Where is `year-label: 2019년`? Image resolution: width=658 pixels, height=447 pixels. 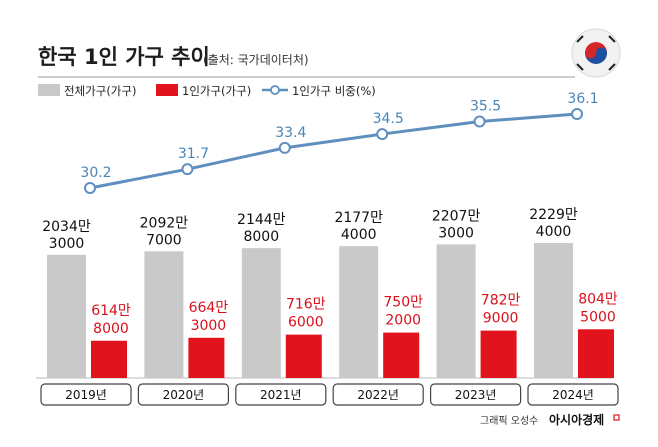
year-label: 2019년 is located at coordinates (86, 395).